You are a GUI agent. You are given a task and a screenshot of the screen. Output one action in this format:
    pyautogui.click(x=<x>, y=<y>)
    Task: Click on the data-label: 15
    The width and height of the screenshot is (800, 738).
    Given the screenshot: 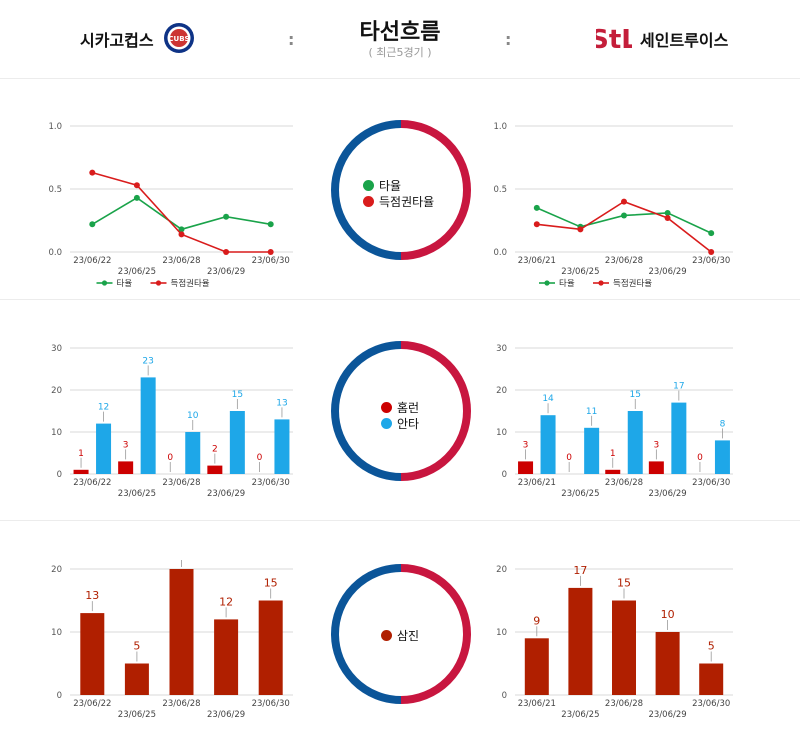 What is the action you would take?
    pyautogui.click(x=635, y=395)
    